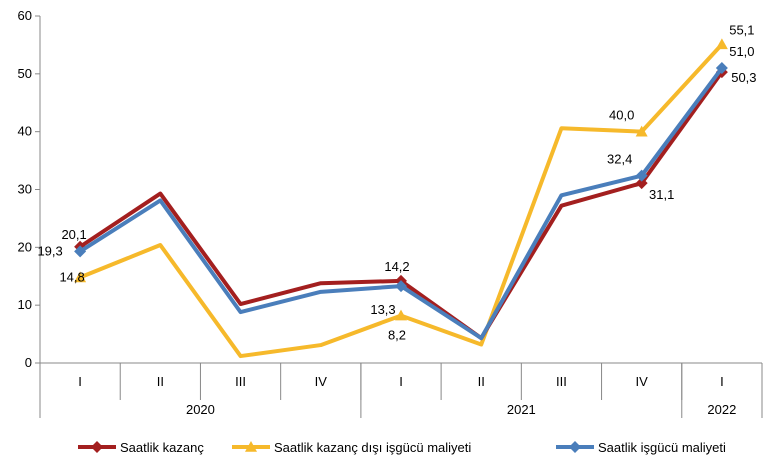  What do you see at coordinates (372, 447) in the screenshot?
I see `legend-label: Saatlik kazanç dışı işgücü maliyeti` at bounding box center [372, 447].